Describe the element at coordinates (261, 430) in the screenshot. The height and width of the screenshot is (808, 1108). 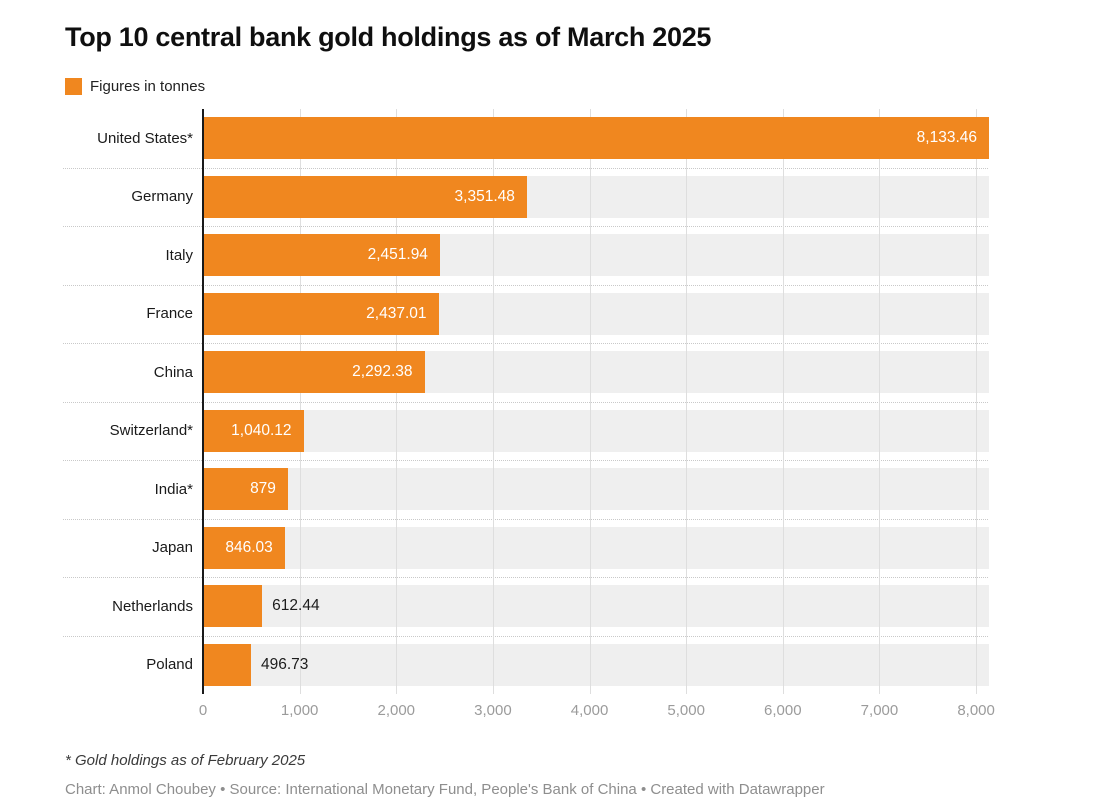
I see `value-label: 1,040.12` at that location.